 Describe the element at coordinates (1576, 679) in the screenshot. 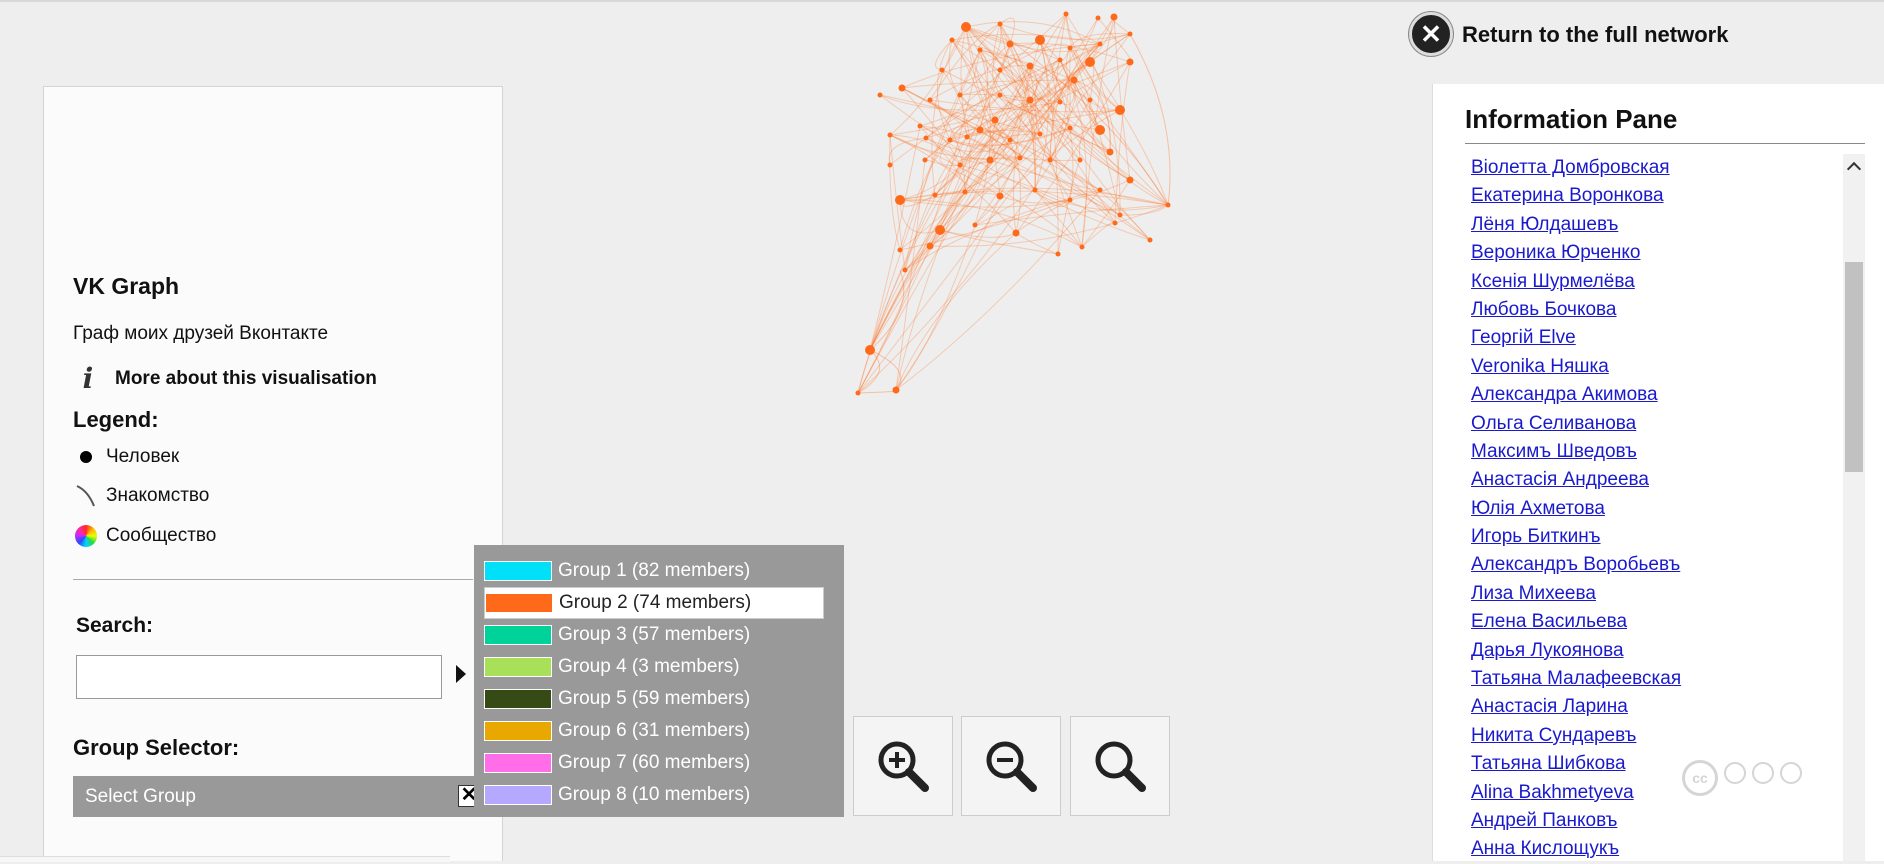

I see `member-link: Татьяна Малафеевская` at that location.